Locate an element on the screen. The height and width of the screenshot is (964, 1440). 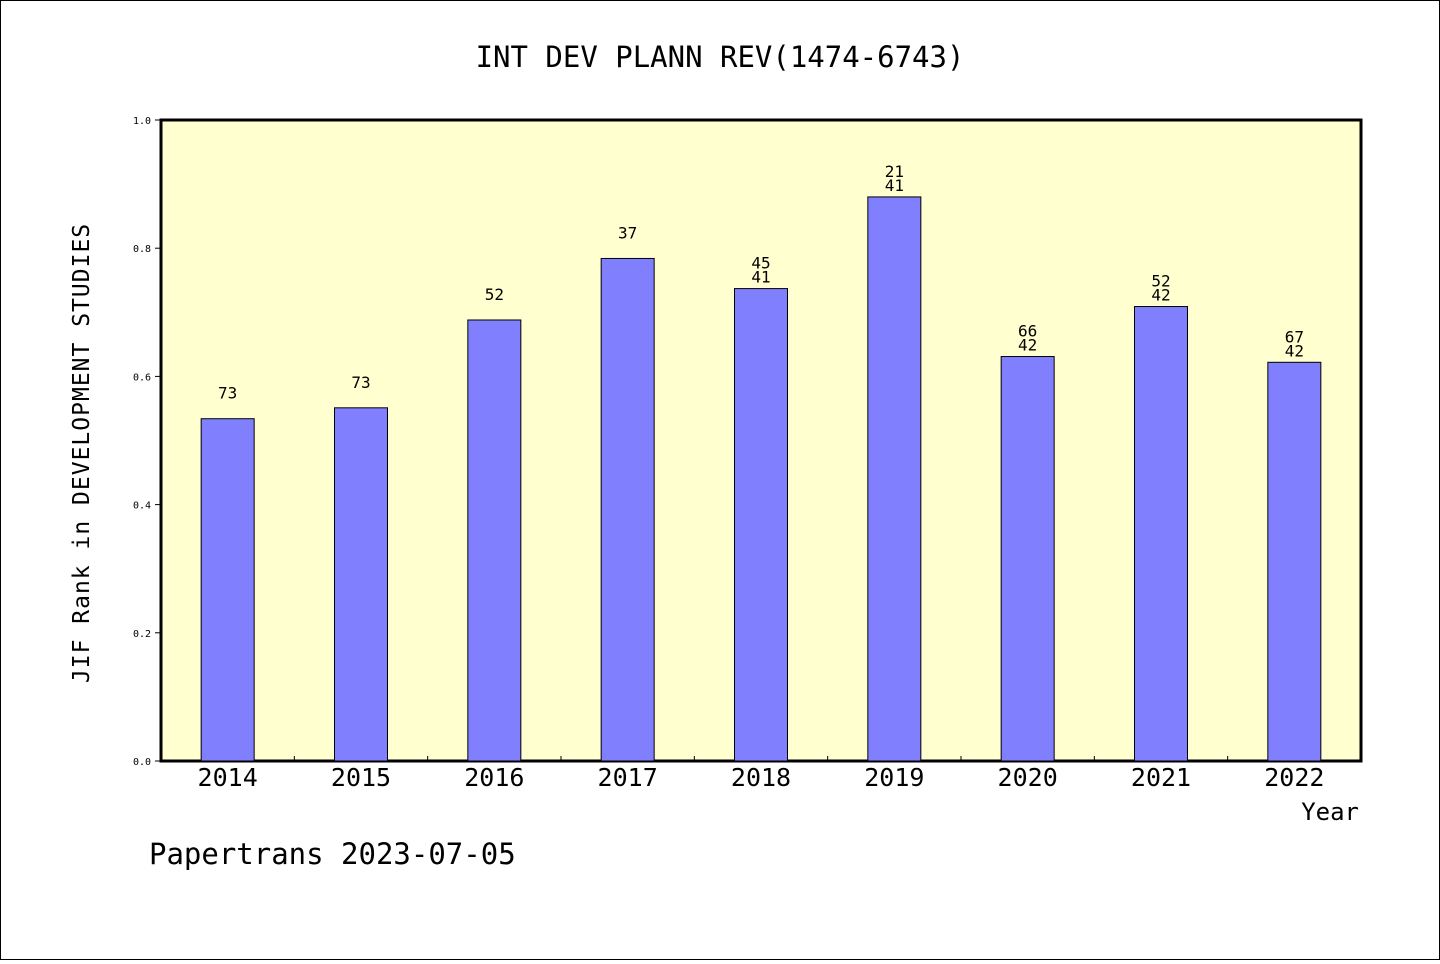
x-tick-label: 2021 is located at coordinates (1161, 777).